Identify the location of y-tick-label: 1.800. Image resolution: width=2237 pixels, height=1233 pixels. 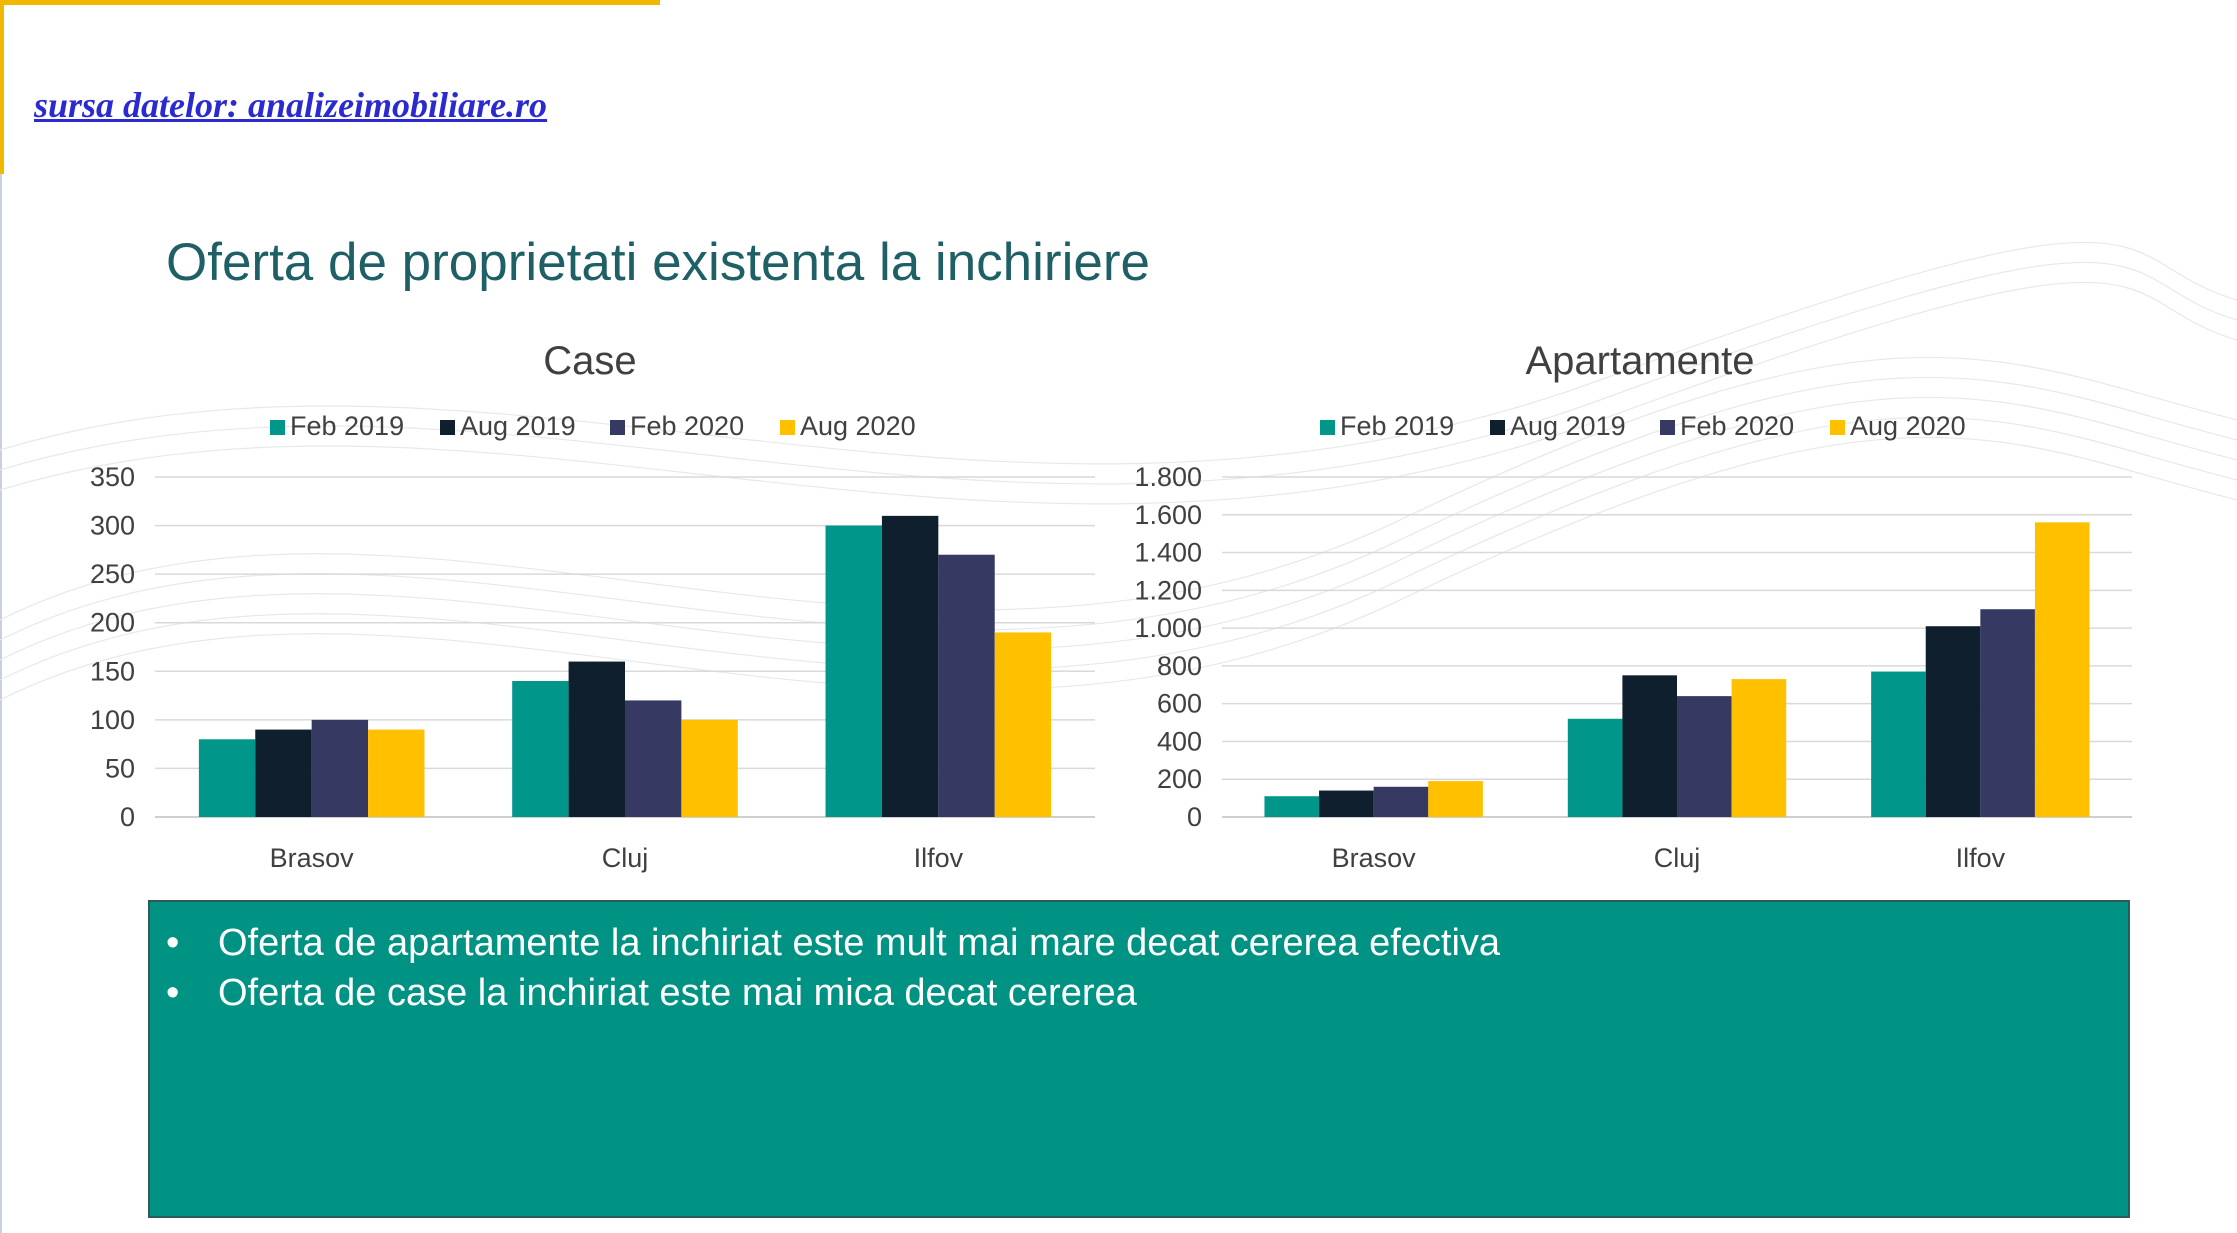
(1168, 477).